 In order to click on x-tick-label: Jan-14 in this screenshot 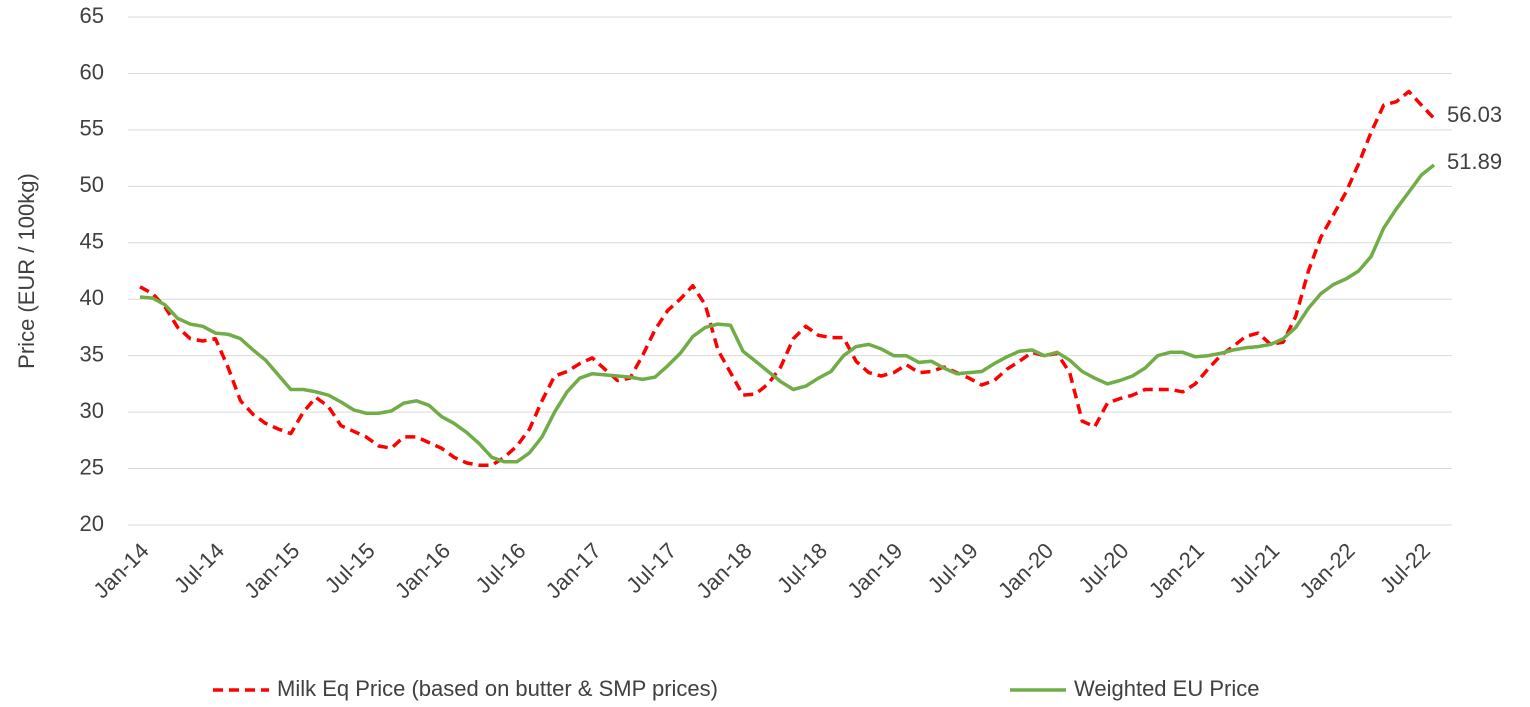, I will do `click(120, 570)`.